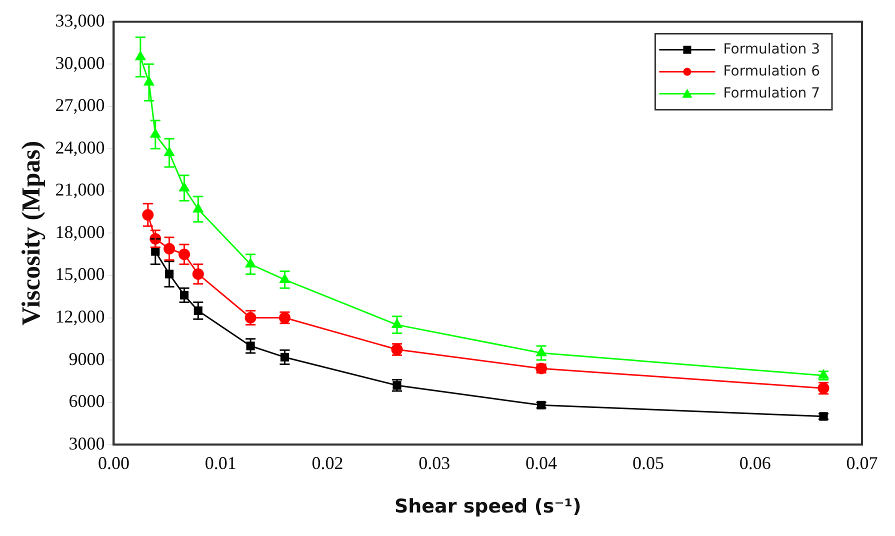  What do you see at coordinates (488, 507) in the screenshot?
I see `x-axis-title: Shear speed (s⁻¹)` at bounding box center [488, 507].